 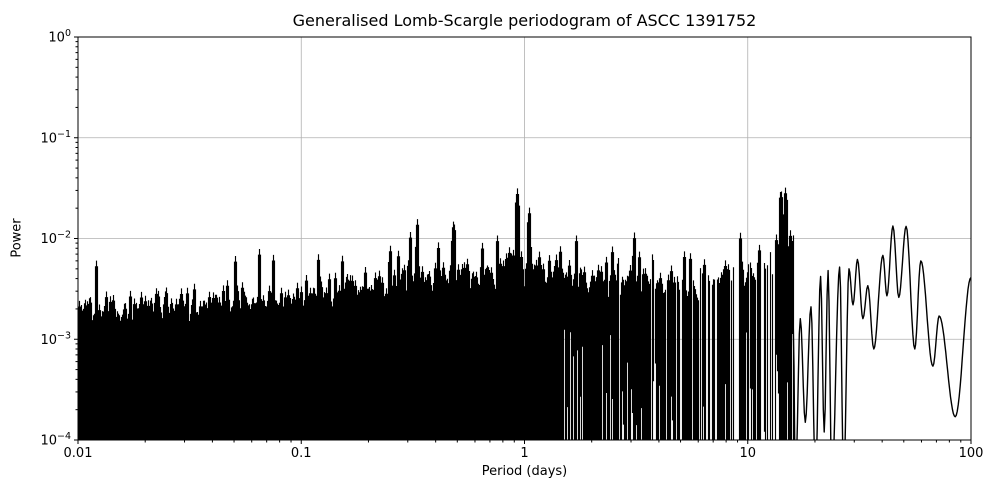 I want to click on x-tick-labels: 0.01 0.1 1 10 100, so click(x=524, y=453).